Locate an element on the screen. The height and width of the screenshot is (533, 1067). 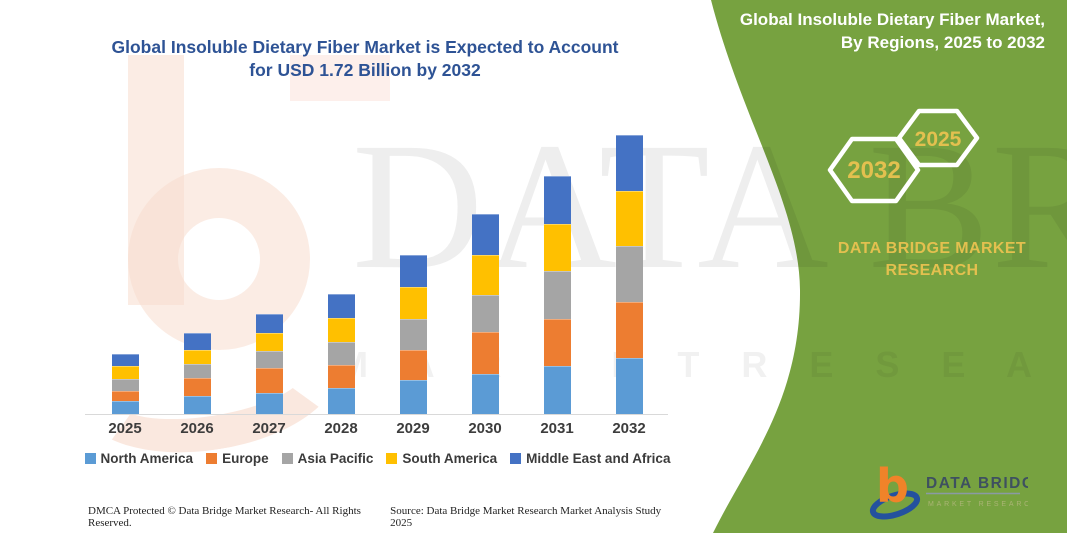
watermark-peach-band is located at coordinates (340, 78).